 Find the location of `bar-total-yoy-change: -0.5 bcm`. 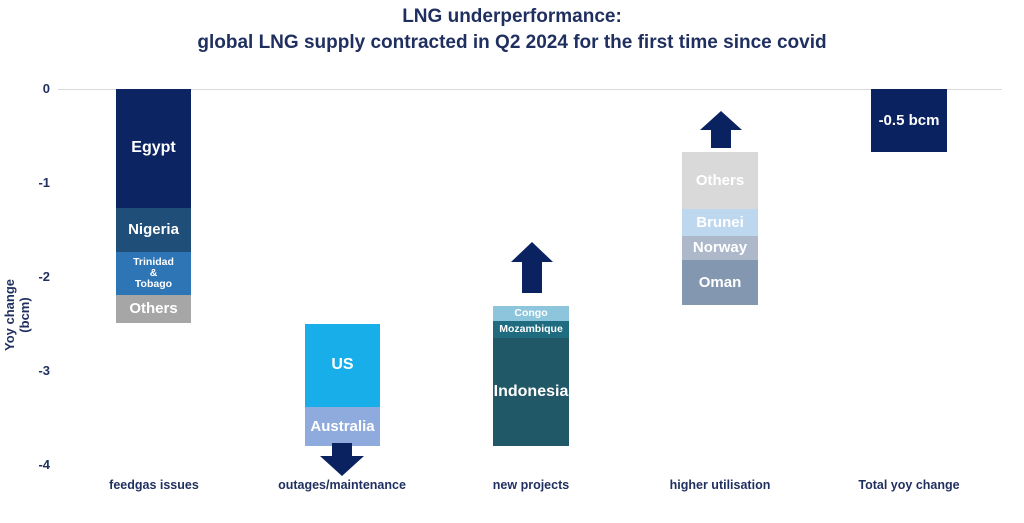

bar-total-yoy-change: -0.5 bcm is located at coordinates (909, 120).